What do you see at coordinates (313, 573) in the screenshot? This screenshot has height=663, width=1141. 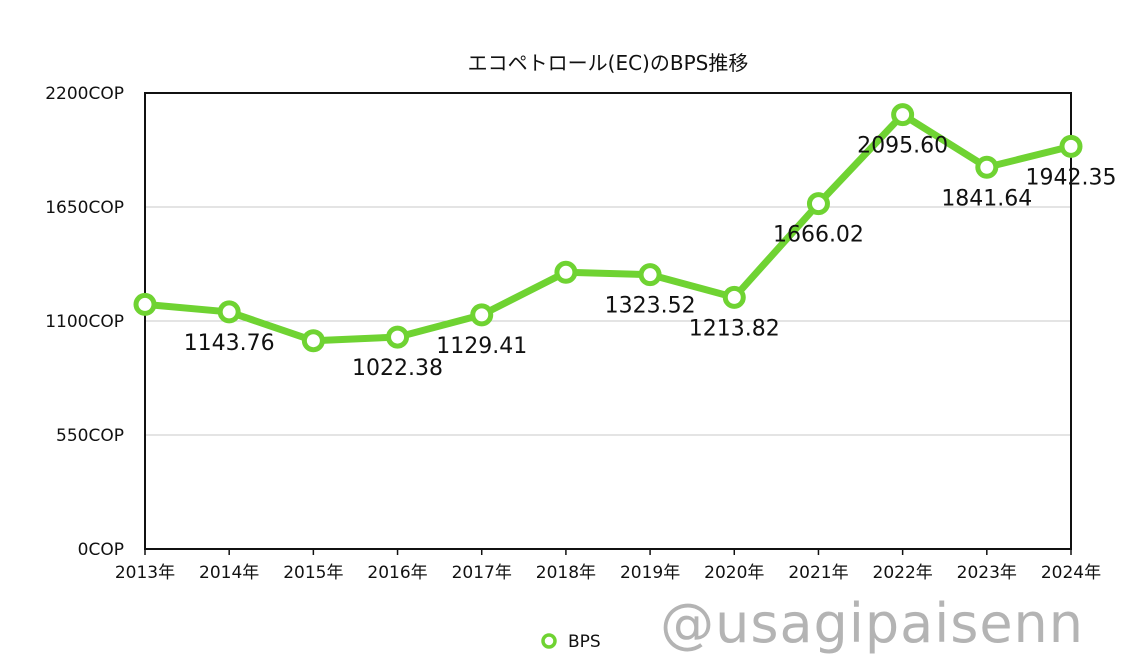 I see `x-tick-label: 2015年` at bounding box center [313, 573].